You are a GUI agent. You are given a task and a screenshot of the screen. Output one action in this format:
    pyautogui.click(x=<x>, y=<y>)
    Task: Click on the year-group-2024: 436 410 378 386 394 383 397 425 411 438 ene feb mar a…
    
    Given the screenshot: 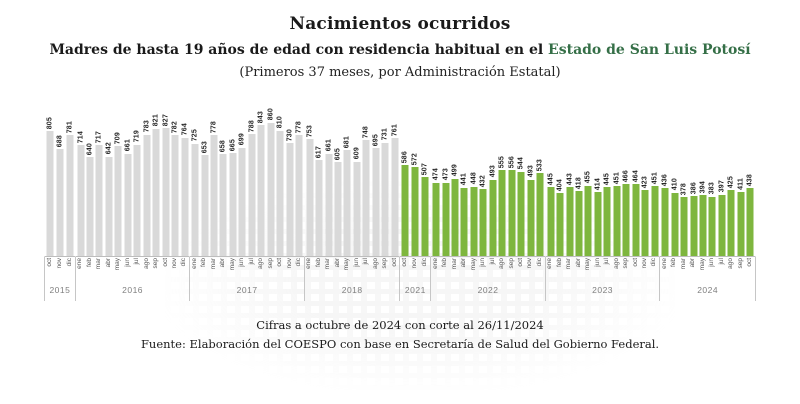 What is the action you would take?
    pyautogui.click(x=707, y=196)
    